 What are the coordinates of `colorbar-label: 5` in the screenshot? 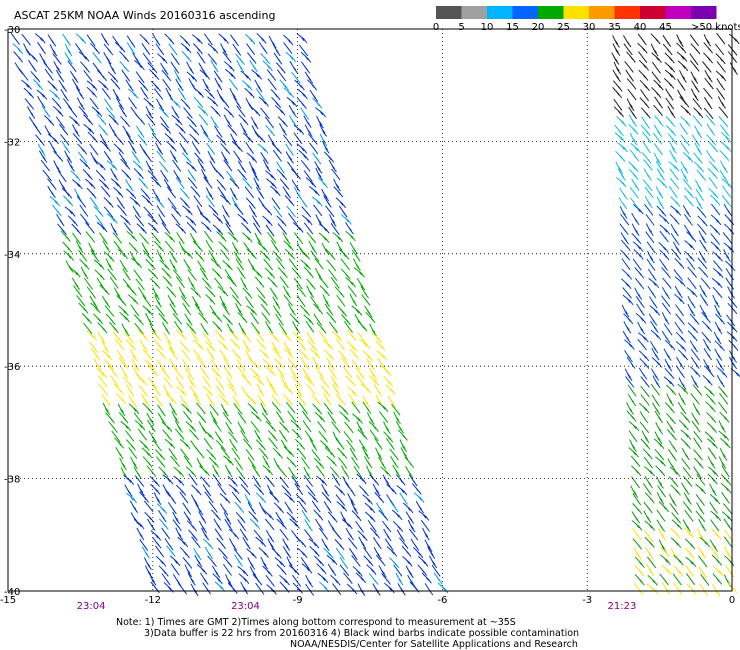 It's located at (461, 27).